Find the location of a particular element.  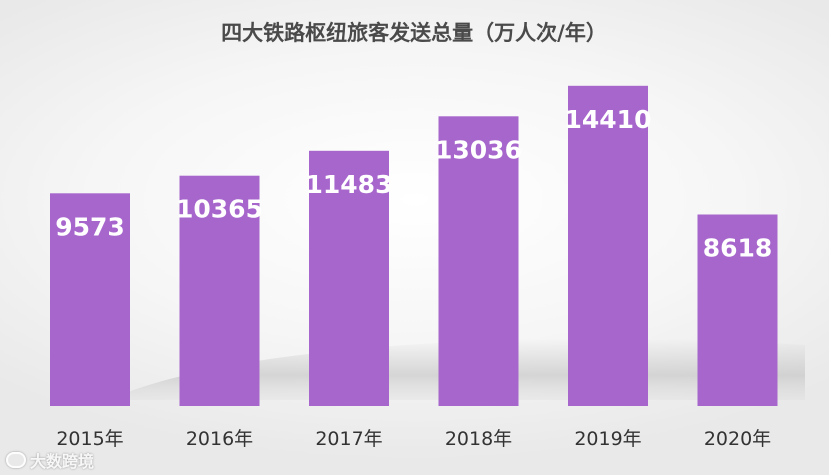

bar-value-label-5: 8618 is located at coordinates (738, 248).